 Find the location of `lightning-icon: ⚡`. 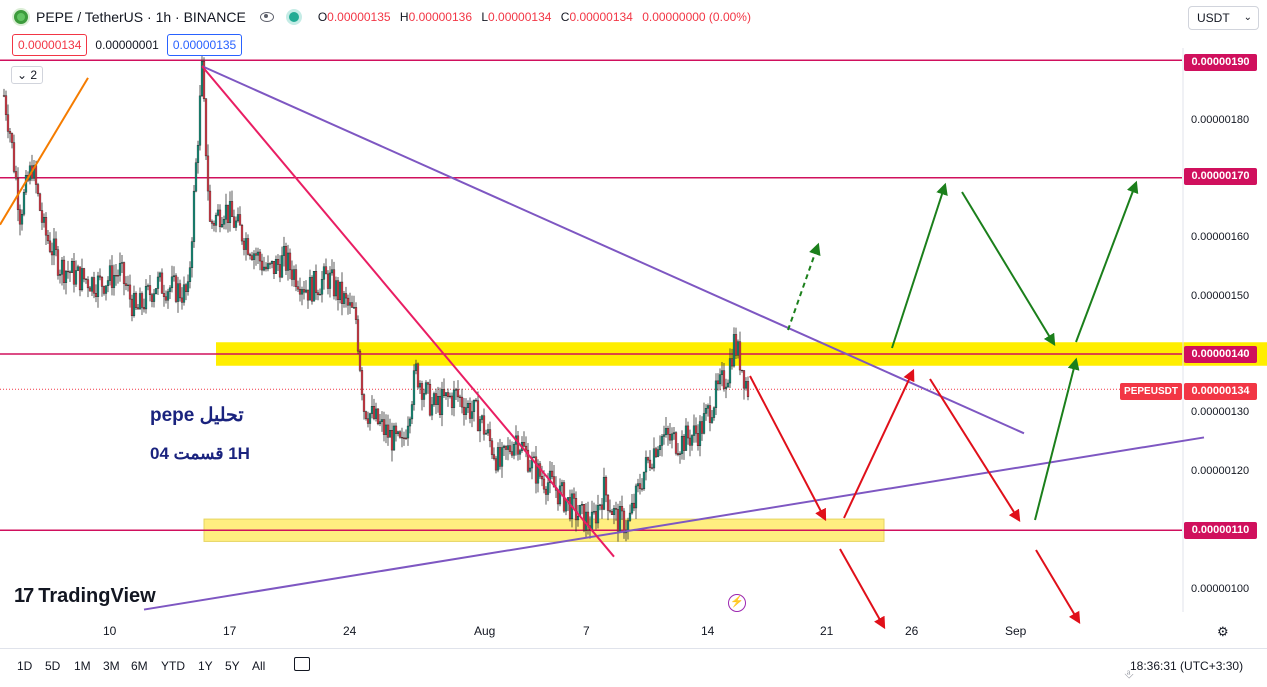

lightning-icon: ⚡ is located at coordinates (737, 603).